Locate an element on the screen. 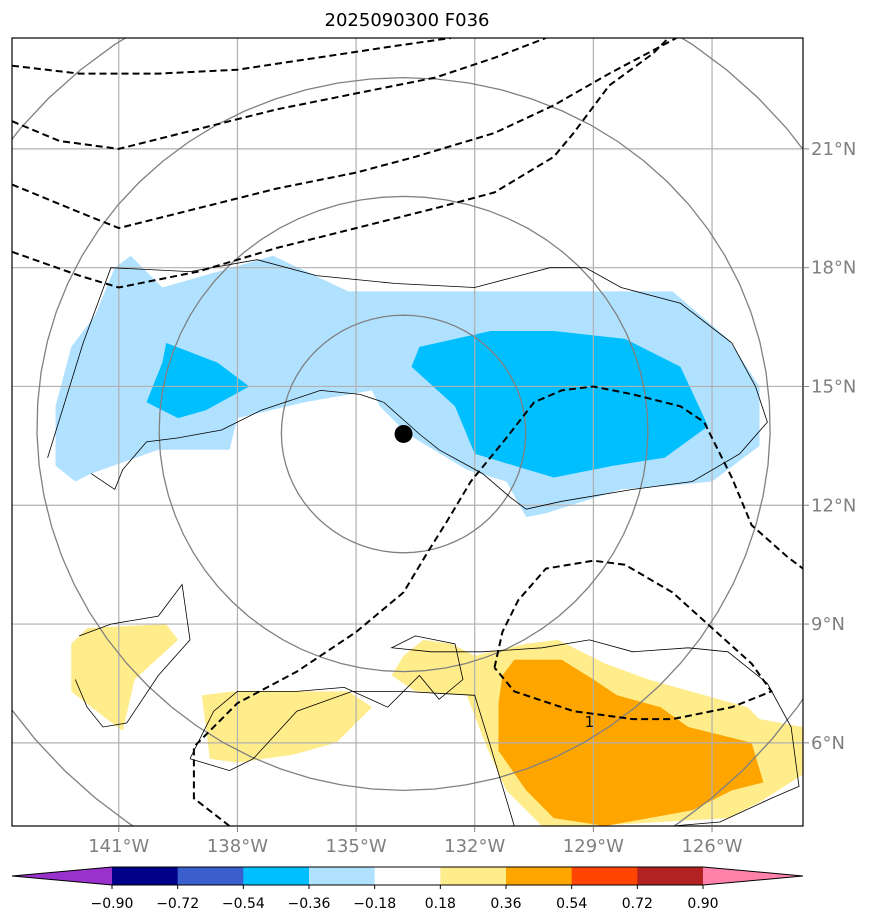 The width and height of the screenshot is (873, 924). storm-center-marker is located at coordinates (403, 433).